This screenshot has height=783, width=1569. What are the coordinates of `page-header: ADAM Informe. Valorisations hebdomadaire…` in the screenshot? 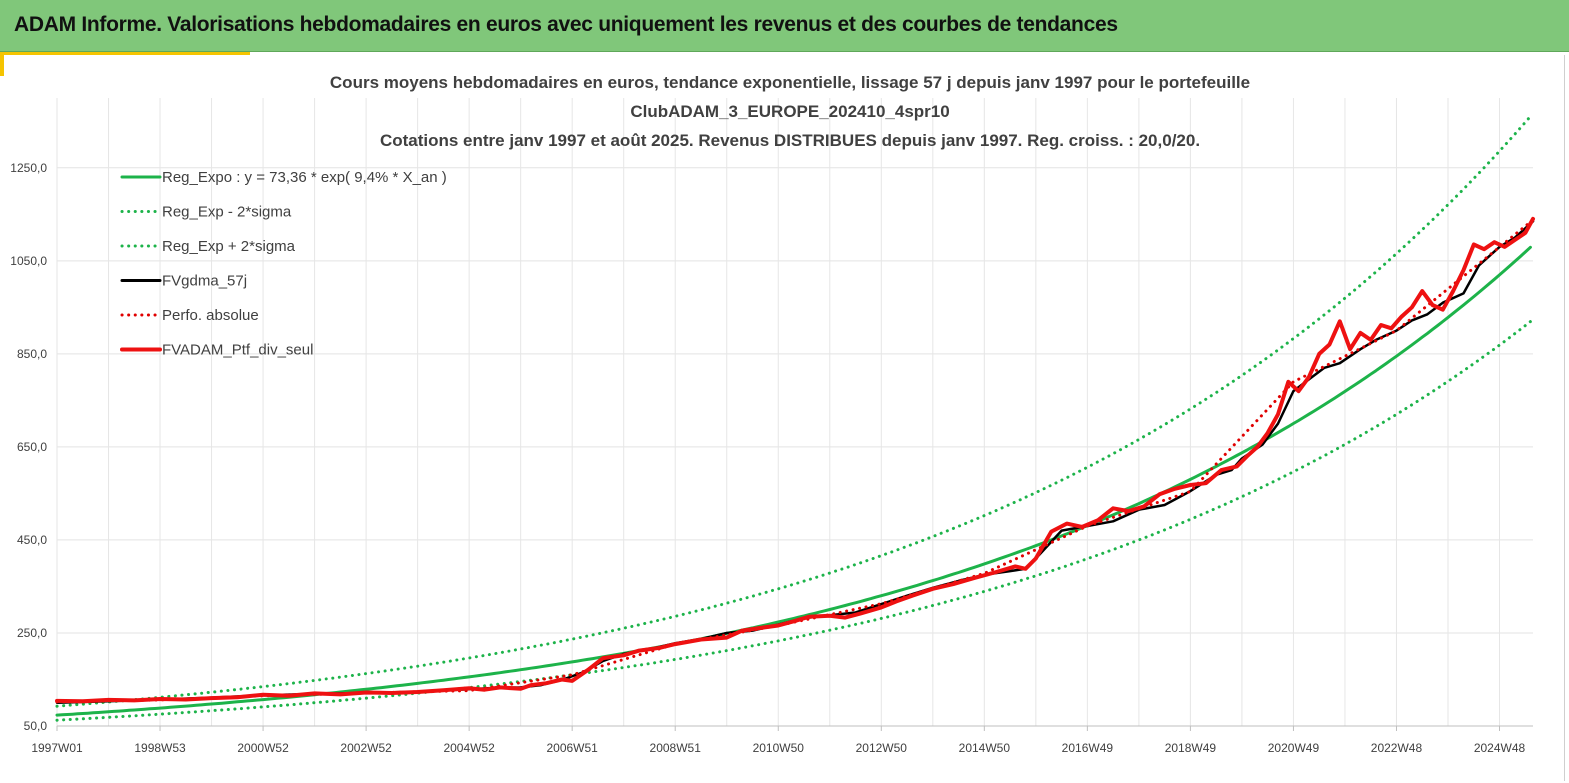 It's located at (784, 26).